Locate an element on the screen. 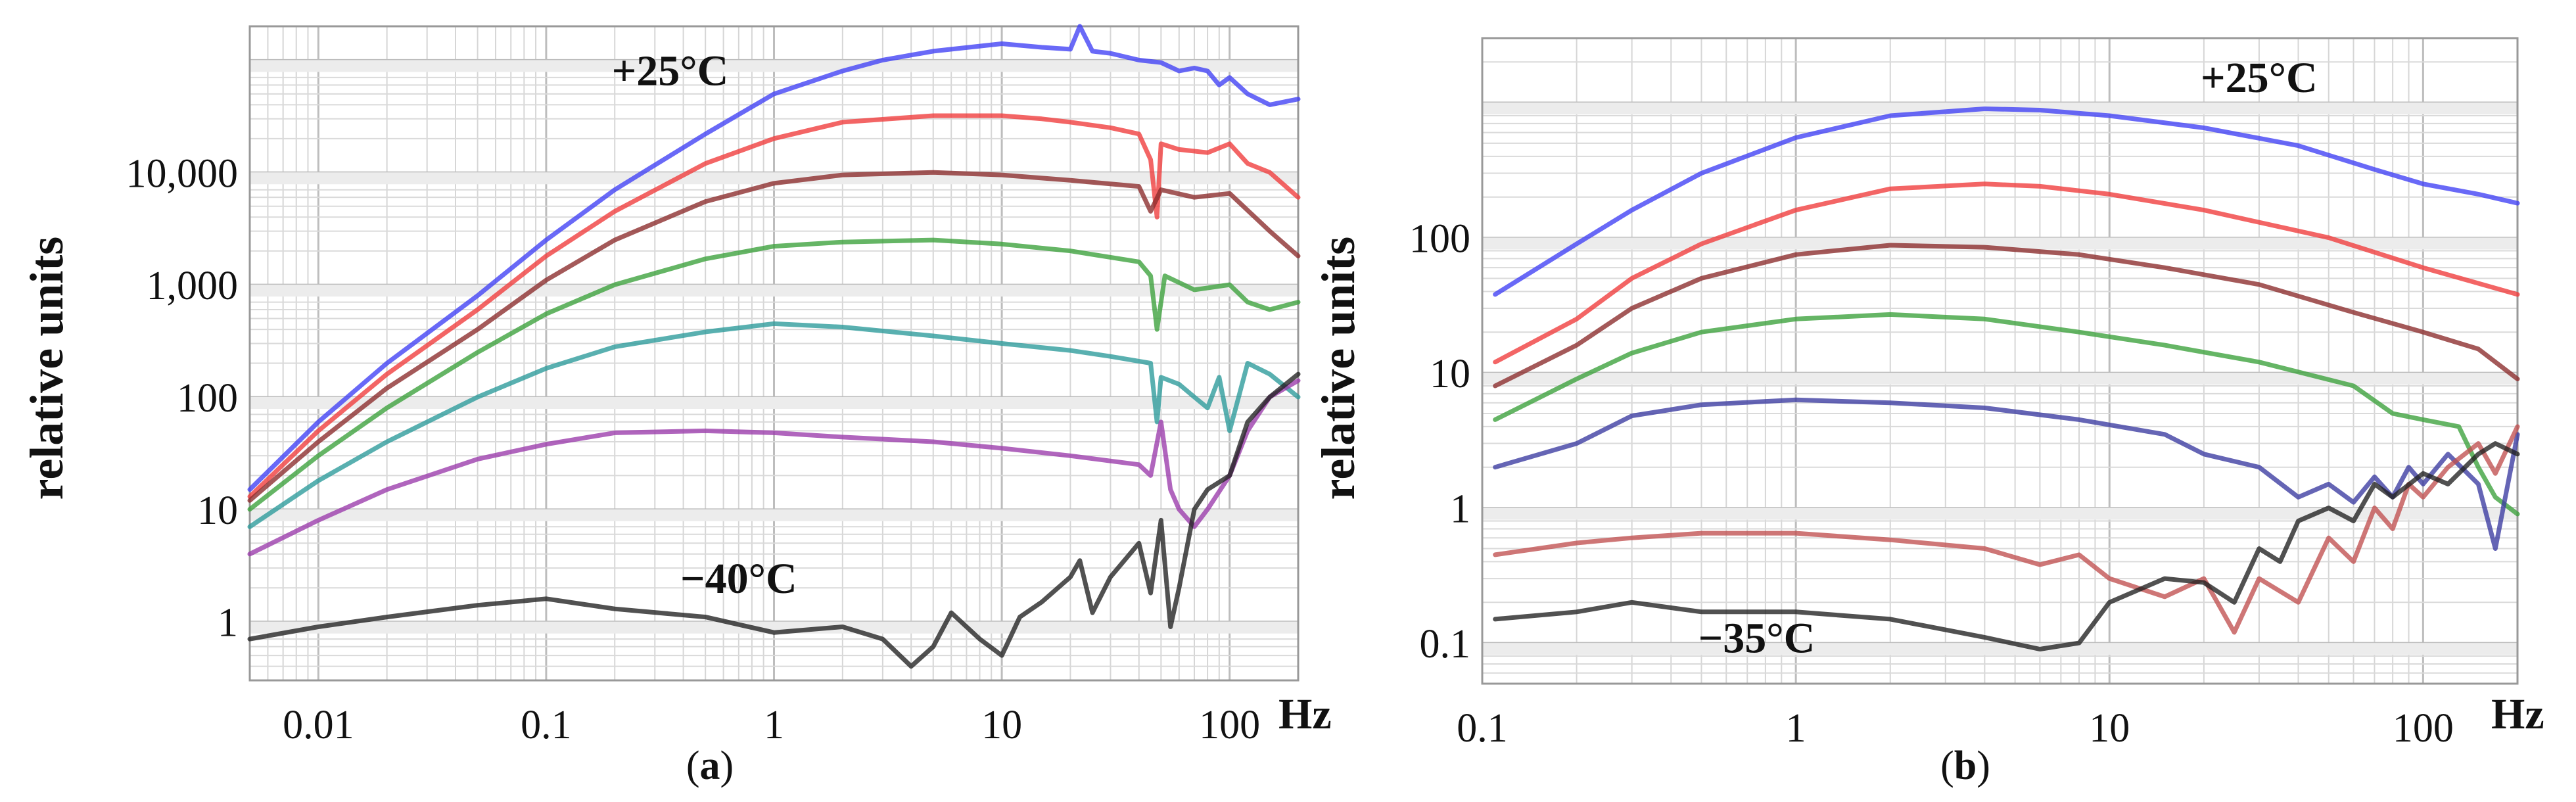  y-tick-labels: 1 10 100 1,000 10,000 is located at coordinates (182, 398).